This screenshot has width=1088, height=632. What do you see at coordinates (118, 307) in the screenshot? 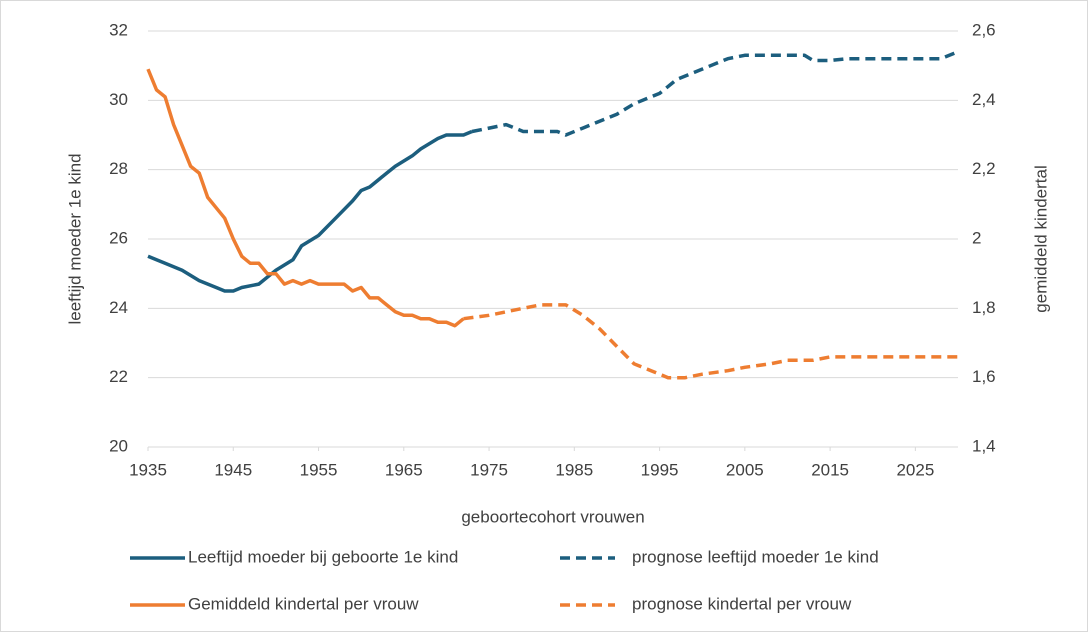
I see `y-tick-label: 24` at bounding box center [118, 307].